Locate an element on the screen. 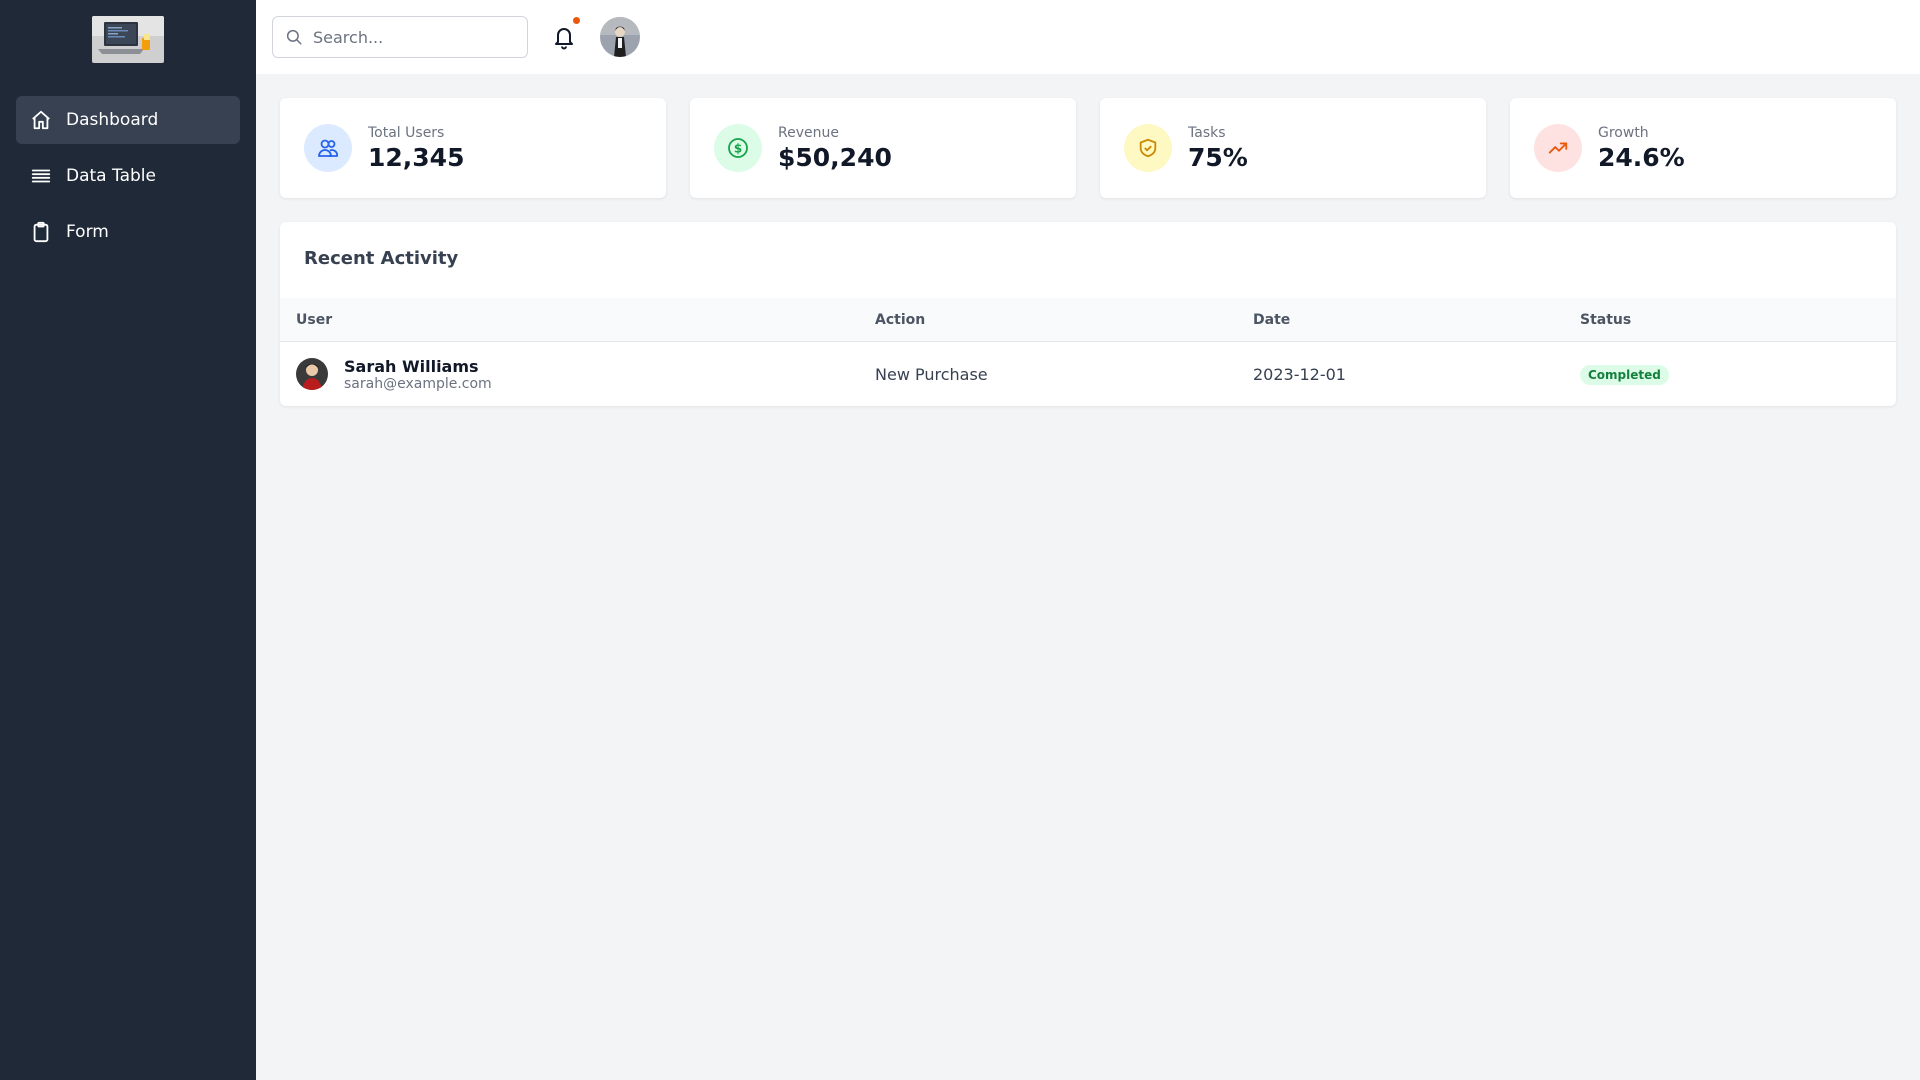  search-icon is located at coordinates (294, 37).